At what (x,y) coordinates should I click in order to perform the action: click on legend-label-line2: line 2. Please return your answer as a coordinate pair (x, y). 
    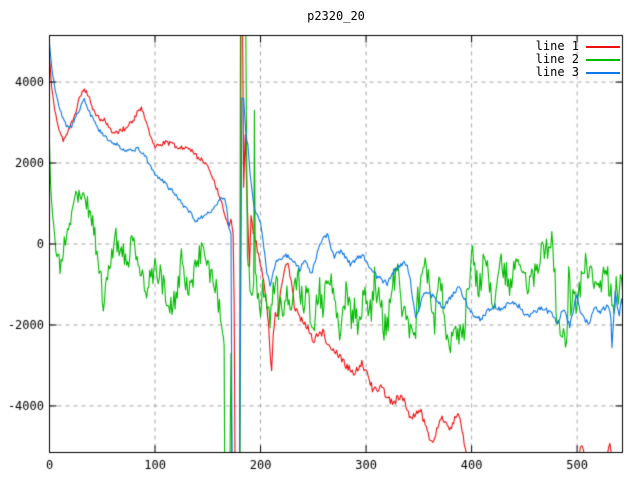
    Looking at the image, I should click on (557, 59).